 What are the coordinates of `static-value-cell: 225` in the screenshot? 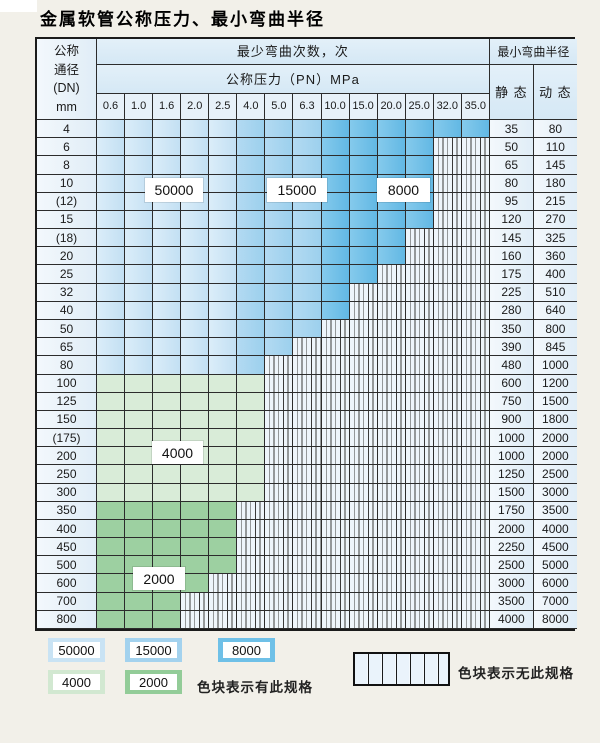 It's located at (511, 292).